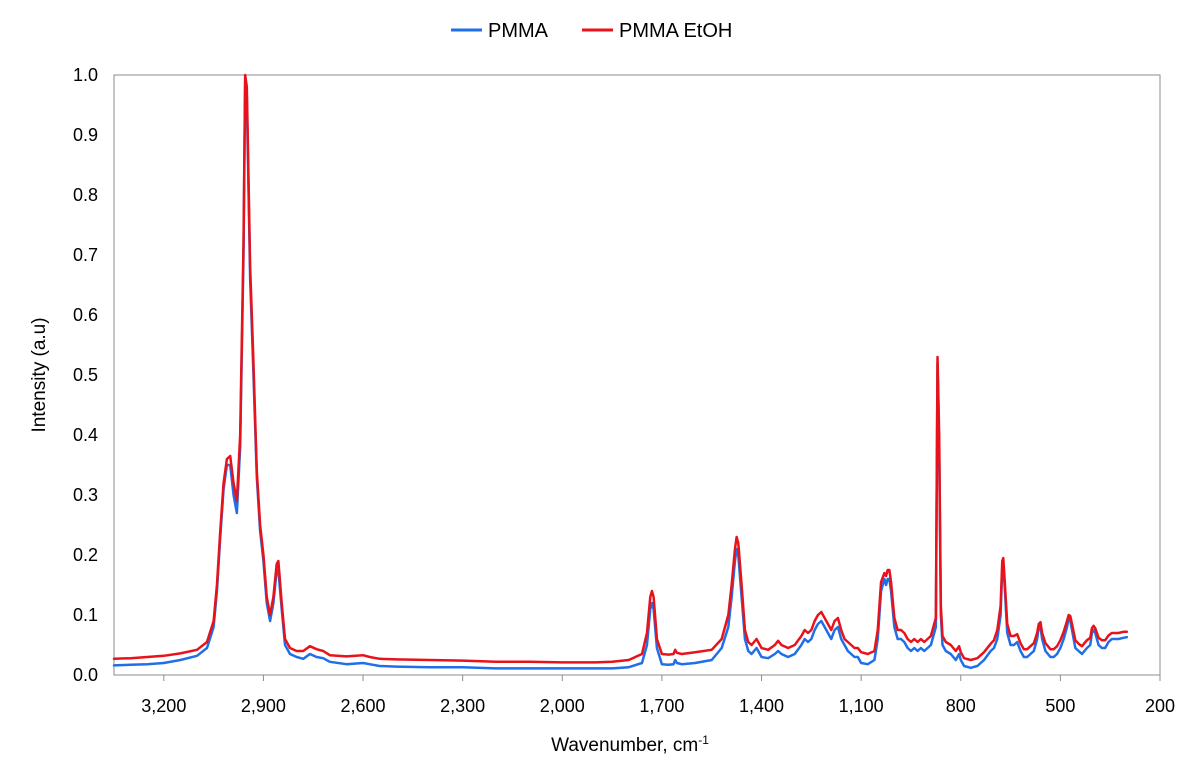  I want to click on x-tick-label: 500, so click(1060, 706).